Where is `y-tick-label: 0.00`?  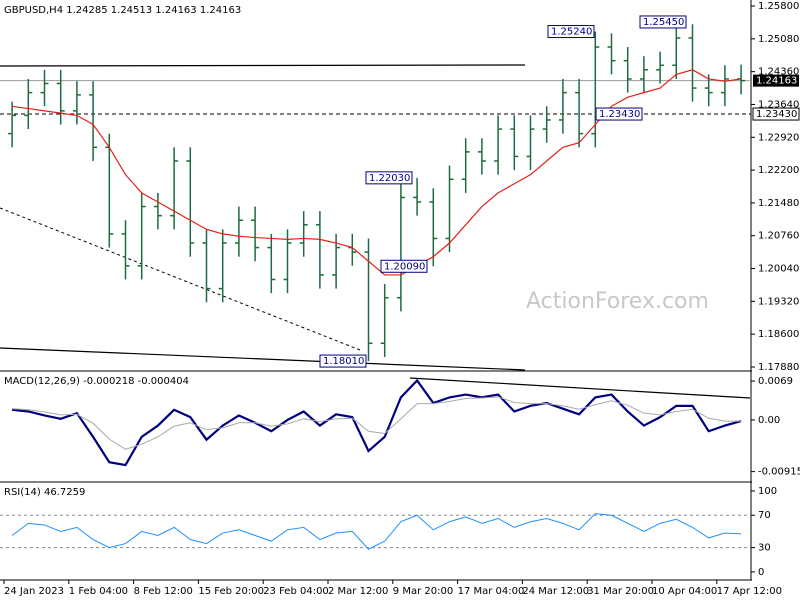
y-tick-label: 0.00 is located at coordinates (769, 420).